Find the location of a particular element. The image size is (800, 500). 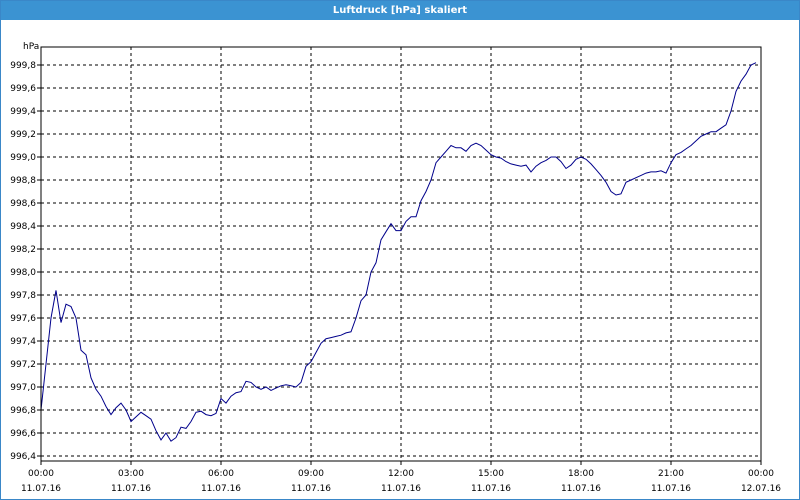

x-tick-time: 15:00 is located at coordinates (491, 474).